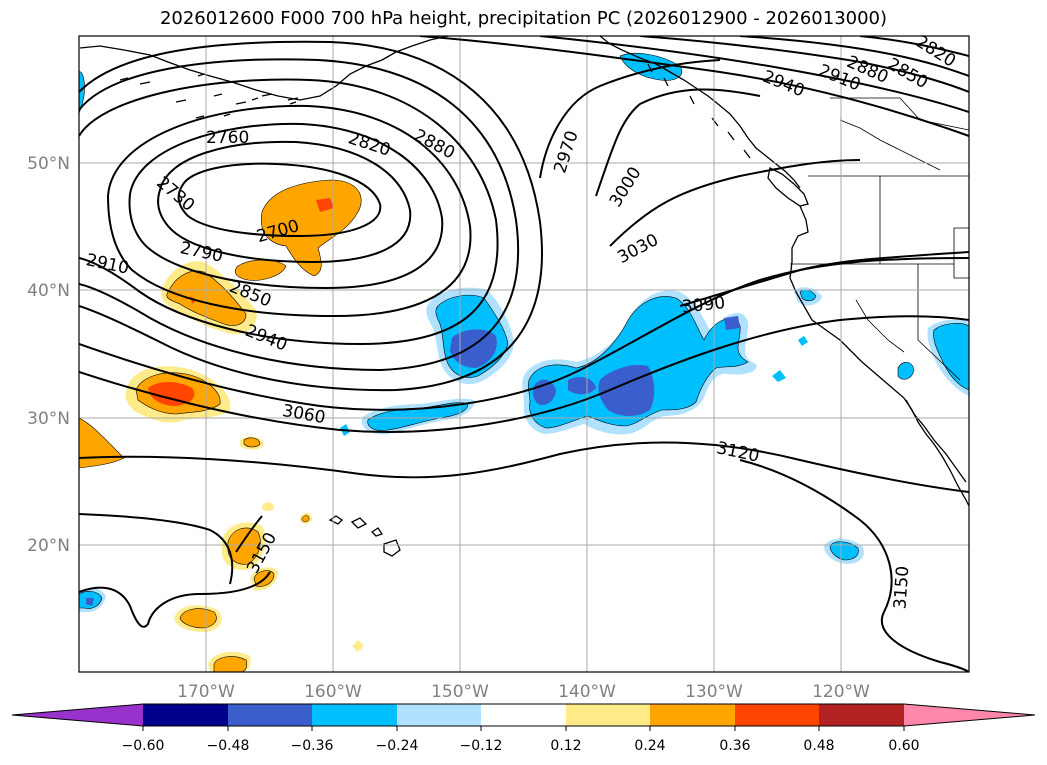  I want to click on colorbar-tick-label: 0.48, so click(818, 746).